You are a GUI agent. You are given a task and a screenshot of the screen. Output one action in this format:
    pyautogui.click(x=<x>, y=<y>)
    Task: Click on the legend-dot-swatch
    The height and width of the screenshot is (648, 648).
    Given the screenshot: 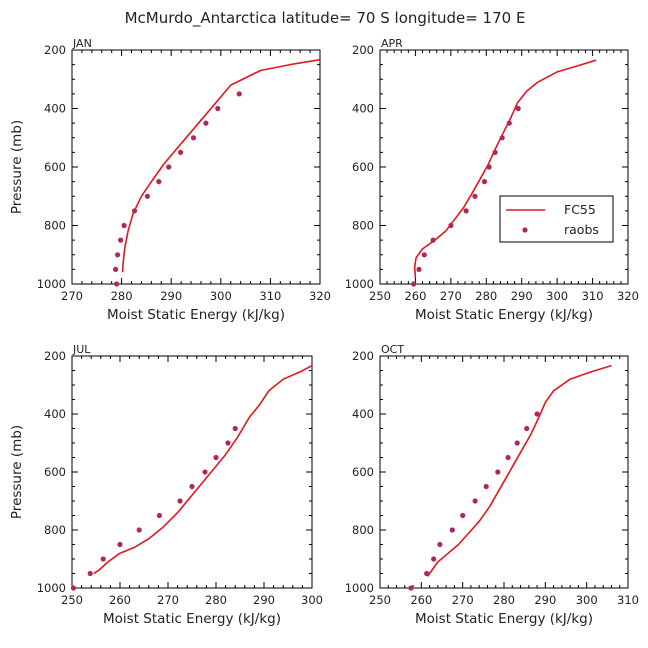 What is the action you would take?
    pyautogui.click(x=525, y=230)
    